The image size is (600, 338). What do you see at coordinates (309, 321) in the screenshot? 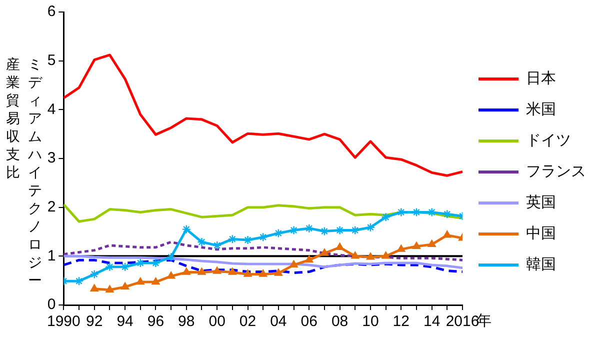
I see `x-tick-label: 06` at bounding box center [309, 321].